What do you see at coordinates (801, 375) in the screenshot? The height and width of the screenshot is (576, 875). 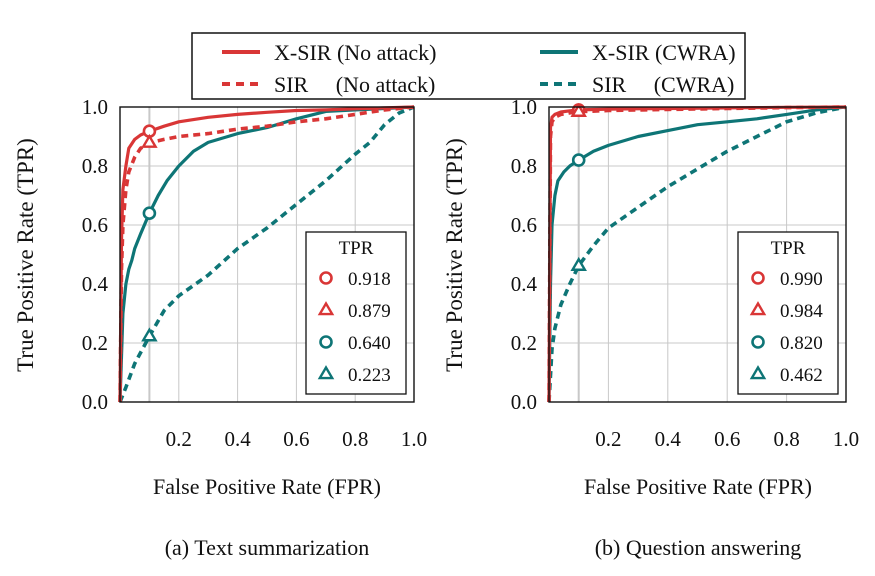 I see `tpr-value-sir-cwra: 0.462` at bounding box center [801, 375].